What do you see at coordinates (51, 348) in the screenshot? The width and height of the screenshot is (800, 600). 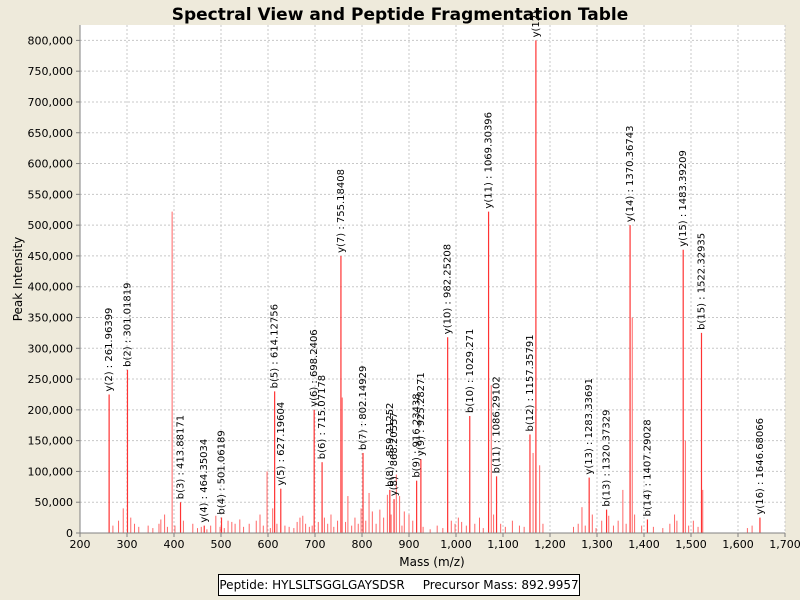 I see `y-tick-label: 300,000` at bounding box center [51, 348].